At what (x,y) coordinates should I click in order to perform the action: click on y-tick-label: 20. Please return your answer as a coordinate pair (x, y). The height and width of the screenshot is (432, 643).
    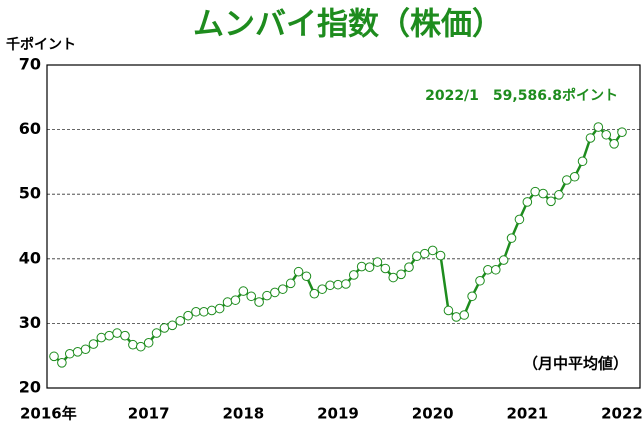
    Looking at the image, I should click on (30, 387).